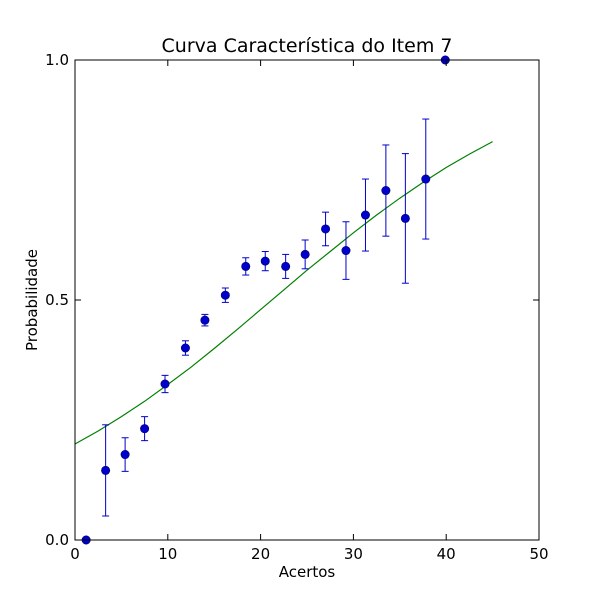 This screenshot has height=600, width=600. I want to click on x-tick-label: 30, so click(353, 554).